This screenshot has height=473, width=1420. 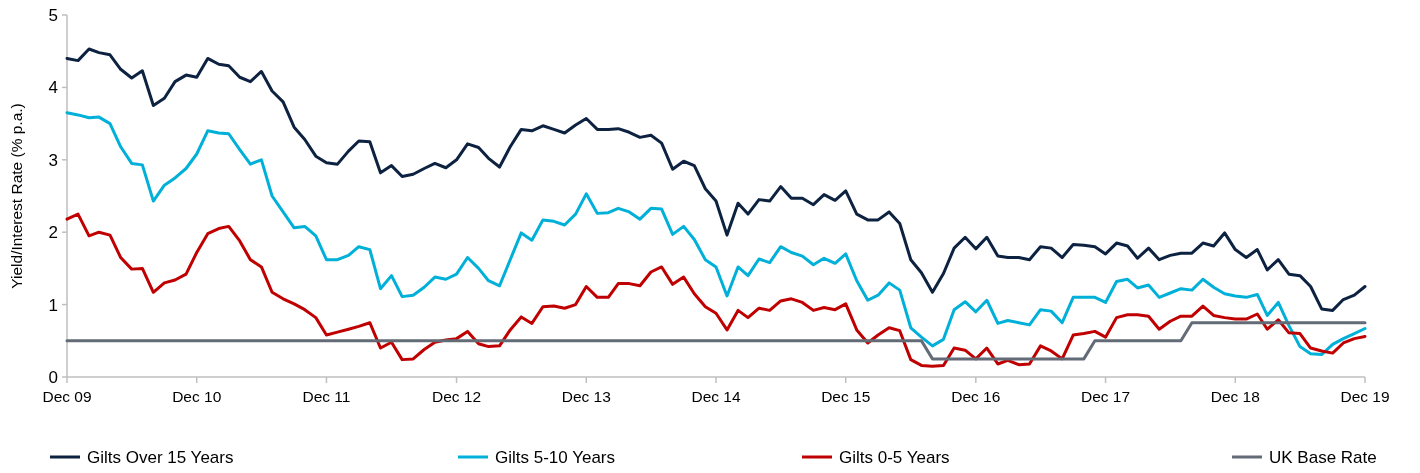 I want to click on x-tick-label: Dec 13, so click(x=586, y=396).